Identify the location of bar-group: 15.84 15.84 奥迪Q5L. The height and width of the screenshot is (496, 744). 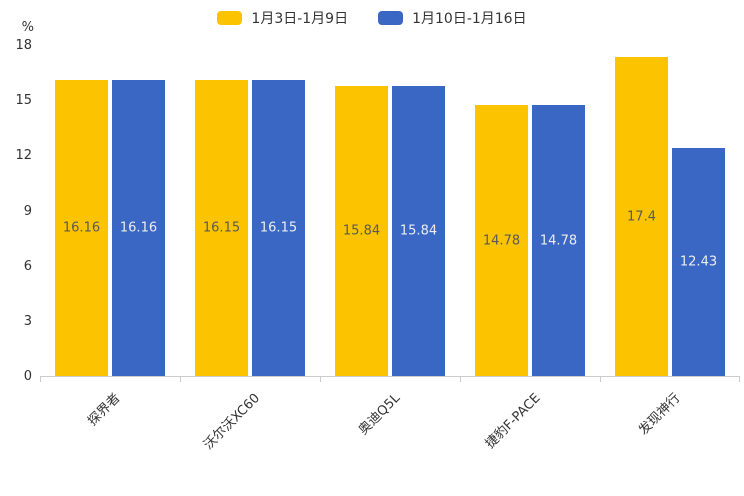
(390, 242).